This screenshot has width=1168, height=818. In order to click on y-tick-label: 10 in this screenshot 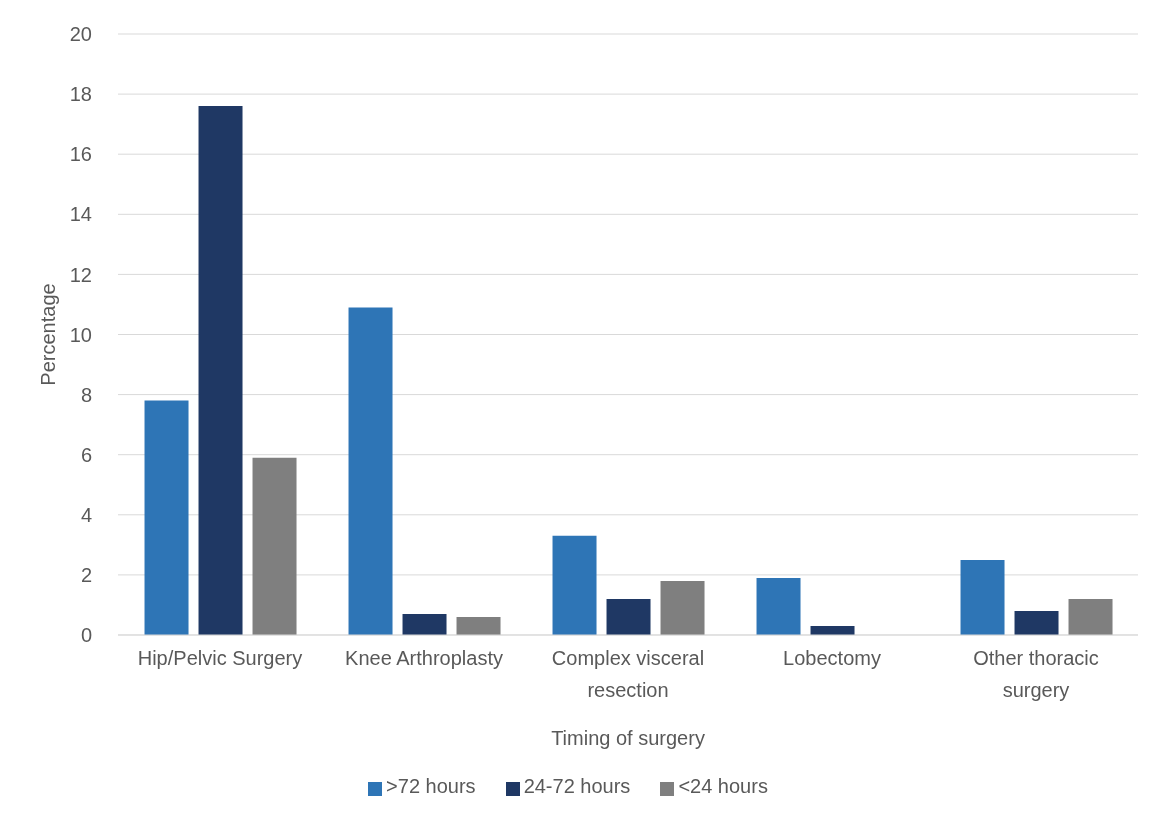, I will do `click(80, 334)`.